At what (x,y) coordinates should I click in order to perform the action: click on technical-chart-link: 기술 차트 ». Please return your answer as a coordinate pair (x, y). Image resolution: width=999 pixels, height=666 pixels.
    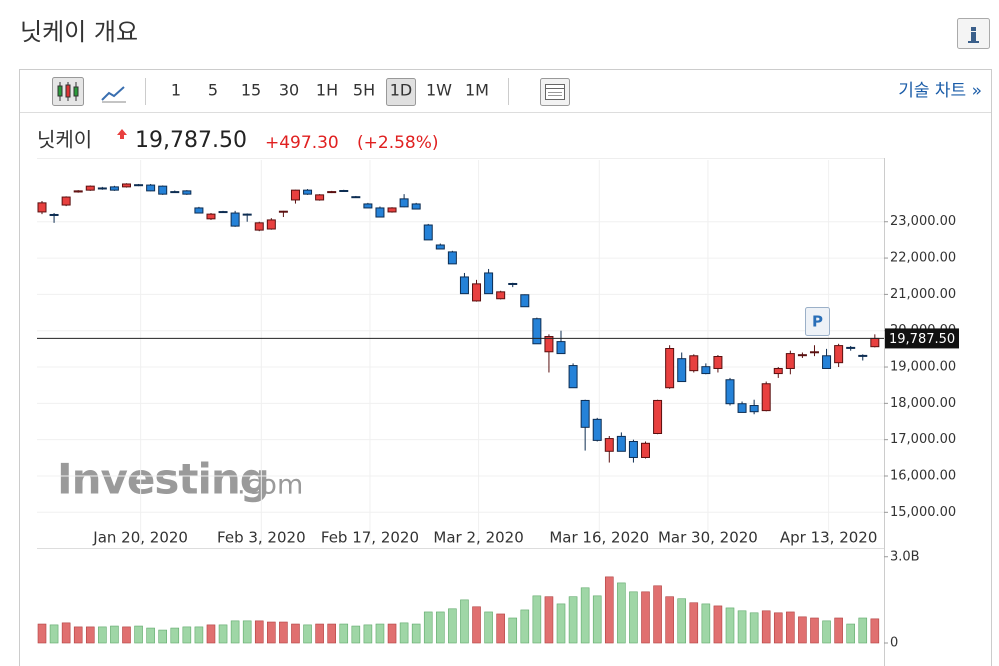
    Looking at the image, I should click on (940, 91).